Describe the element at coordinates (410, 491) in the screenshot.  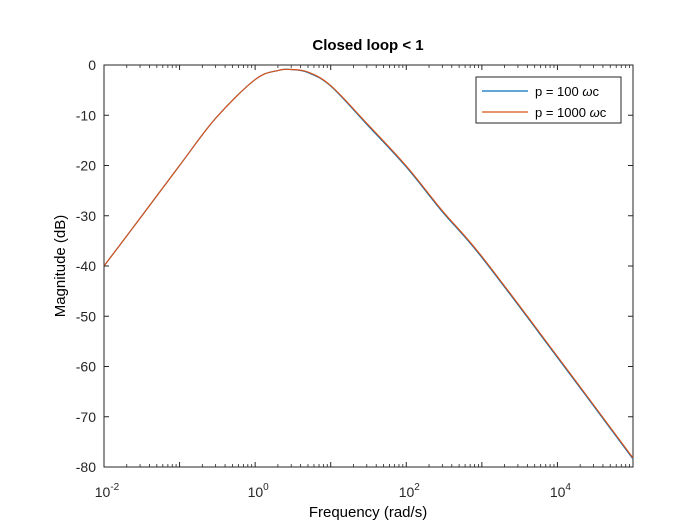
I see `x-tick-label: 10²` at that location.